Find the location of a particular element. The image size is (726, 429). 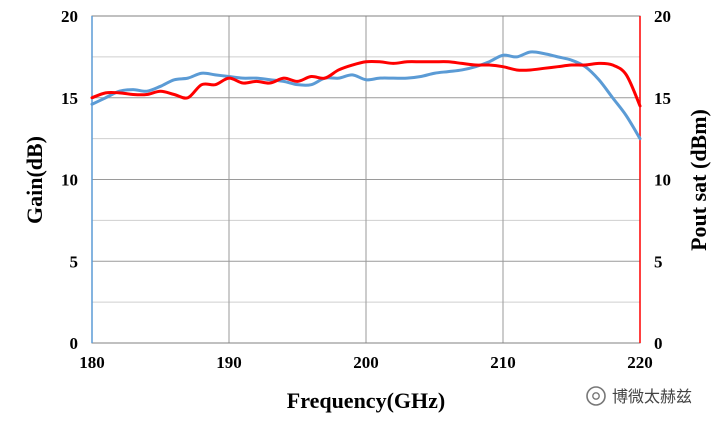

y-left-tick-labels: 0 5 10 15 20 is located at coordinates (69, 180).